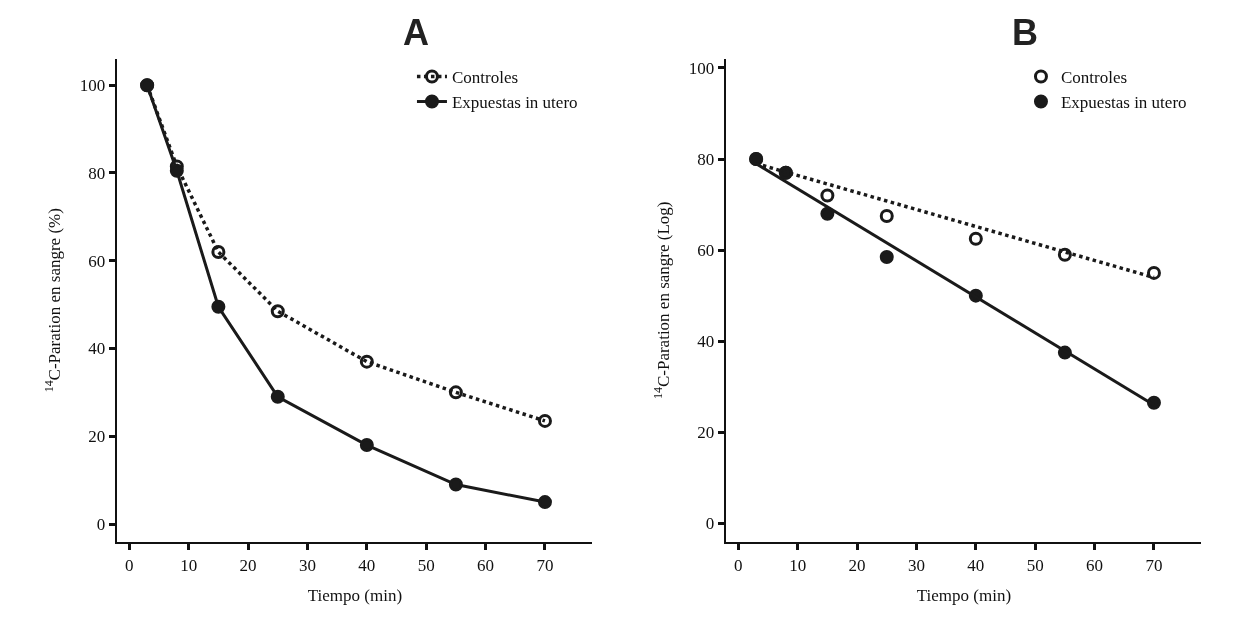  Describe the element at coordinates (1025, 32) in the screenshot. I see `chart-title: B` at that location.